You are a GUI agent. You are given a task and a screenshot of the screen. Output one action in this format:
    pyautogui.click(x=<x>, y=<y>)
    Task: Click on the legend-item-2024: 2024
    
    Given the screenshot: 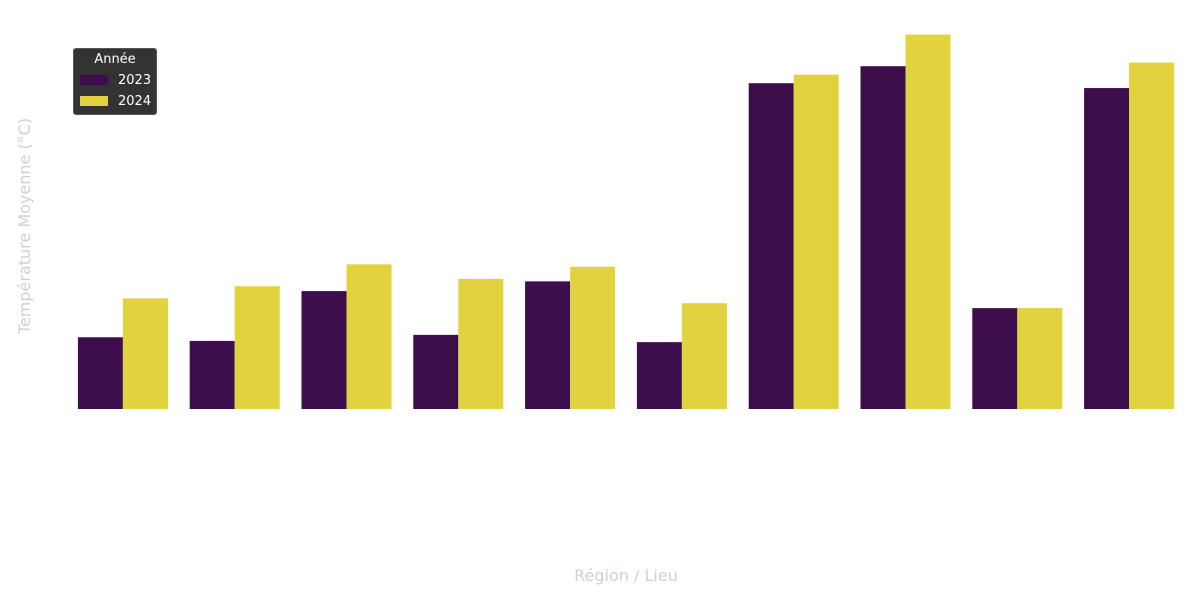 What is the action you would take?
    pyautogui.click(x=115, y=101)
    